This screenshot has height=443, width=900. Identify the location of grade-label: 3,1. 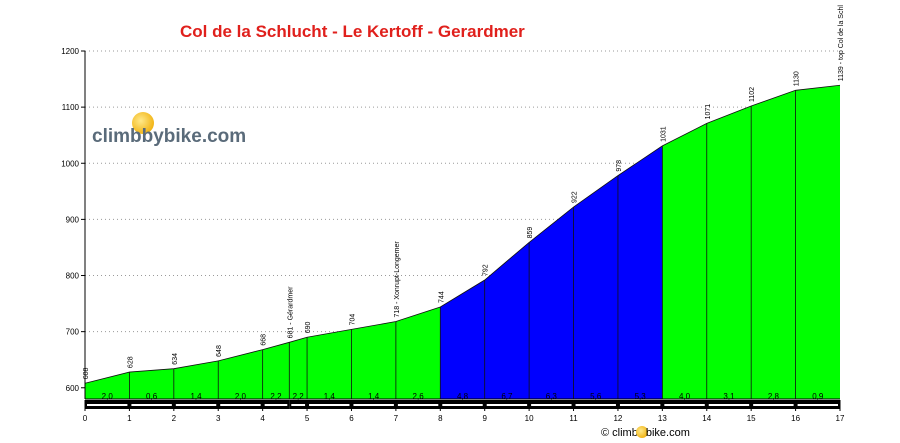
(729, 396).